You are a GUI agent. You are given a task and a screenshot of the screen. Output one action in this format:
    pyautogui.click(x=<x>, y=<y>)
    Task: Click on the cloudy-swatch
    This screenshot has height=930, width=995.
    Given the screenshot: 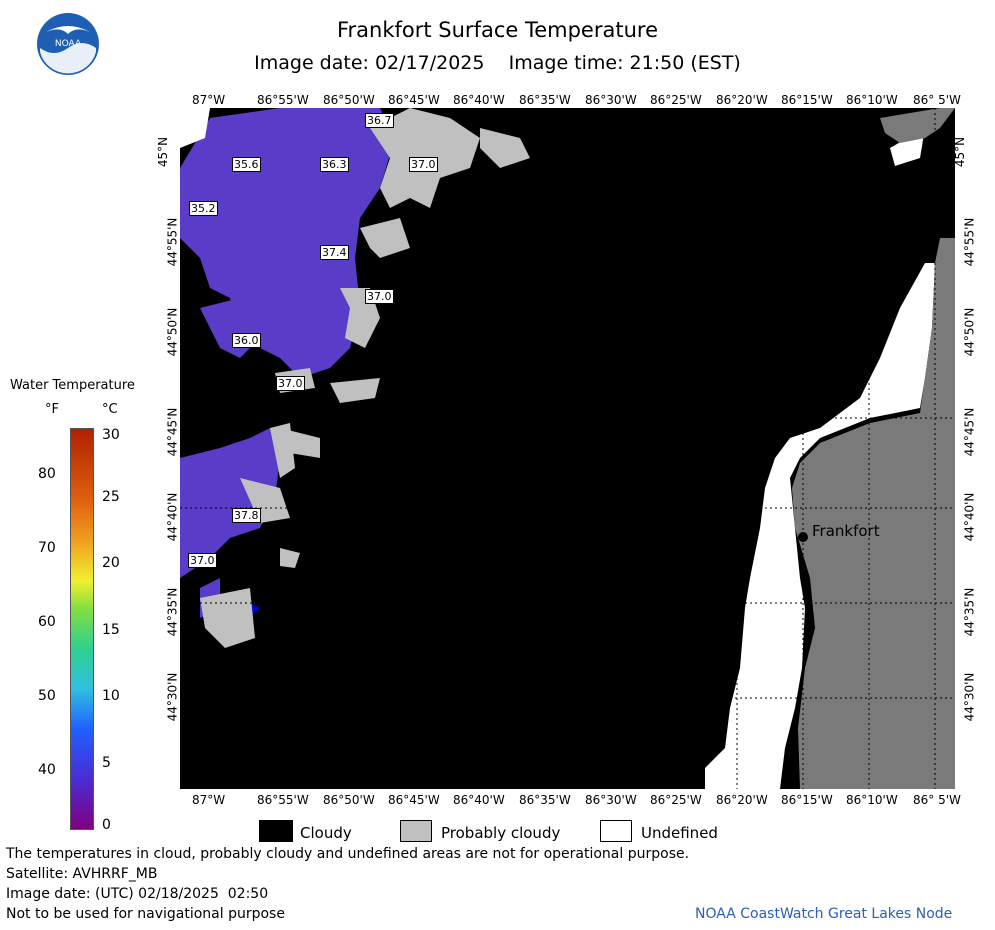 What is the action you would take?
    pyautogui.click(x=276, y=831)
    